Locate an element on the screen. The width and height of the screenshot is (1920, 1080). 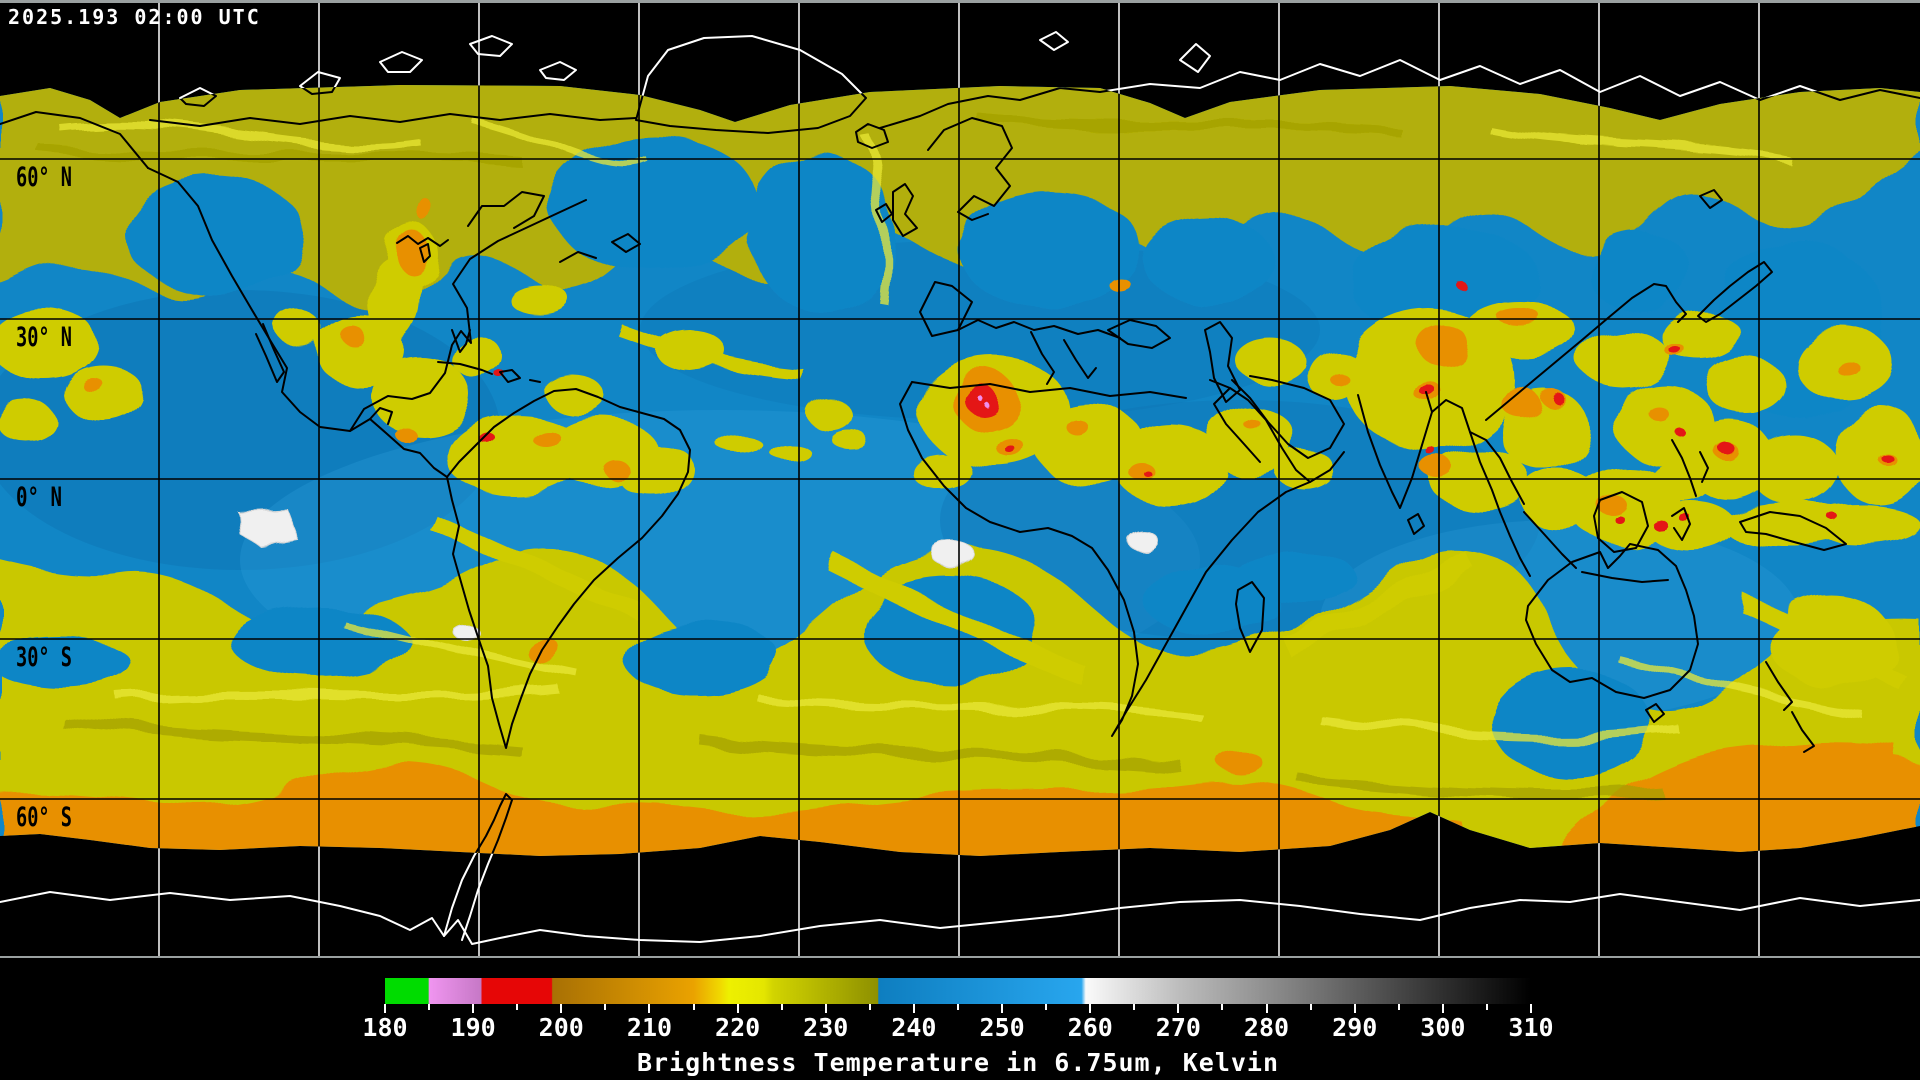
latitude-label-60n: 60° N is located at coordinates (44, 177).